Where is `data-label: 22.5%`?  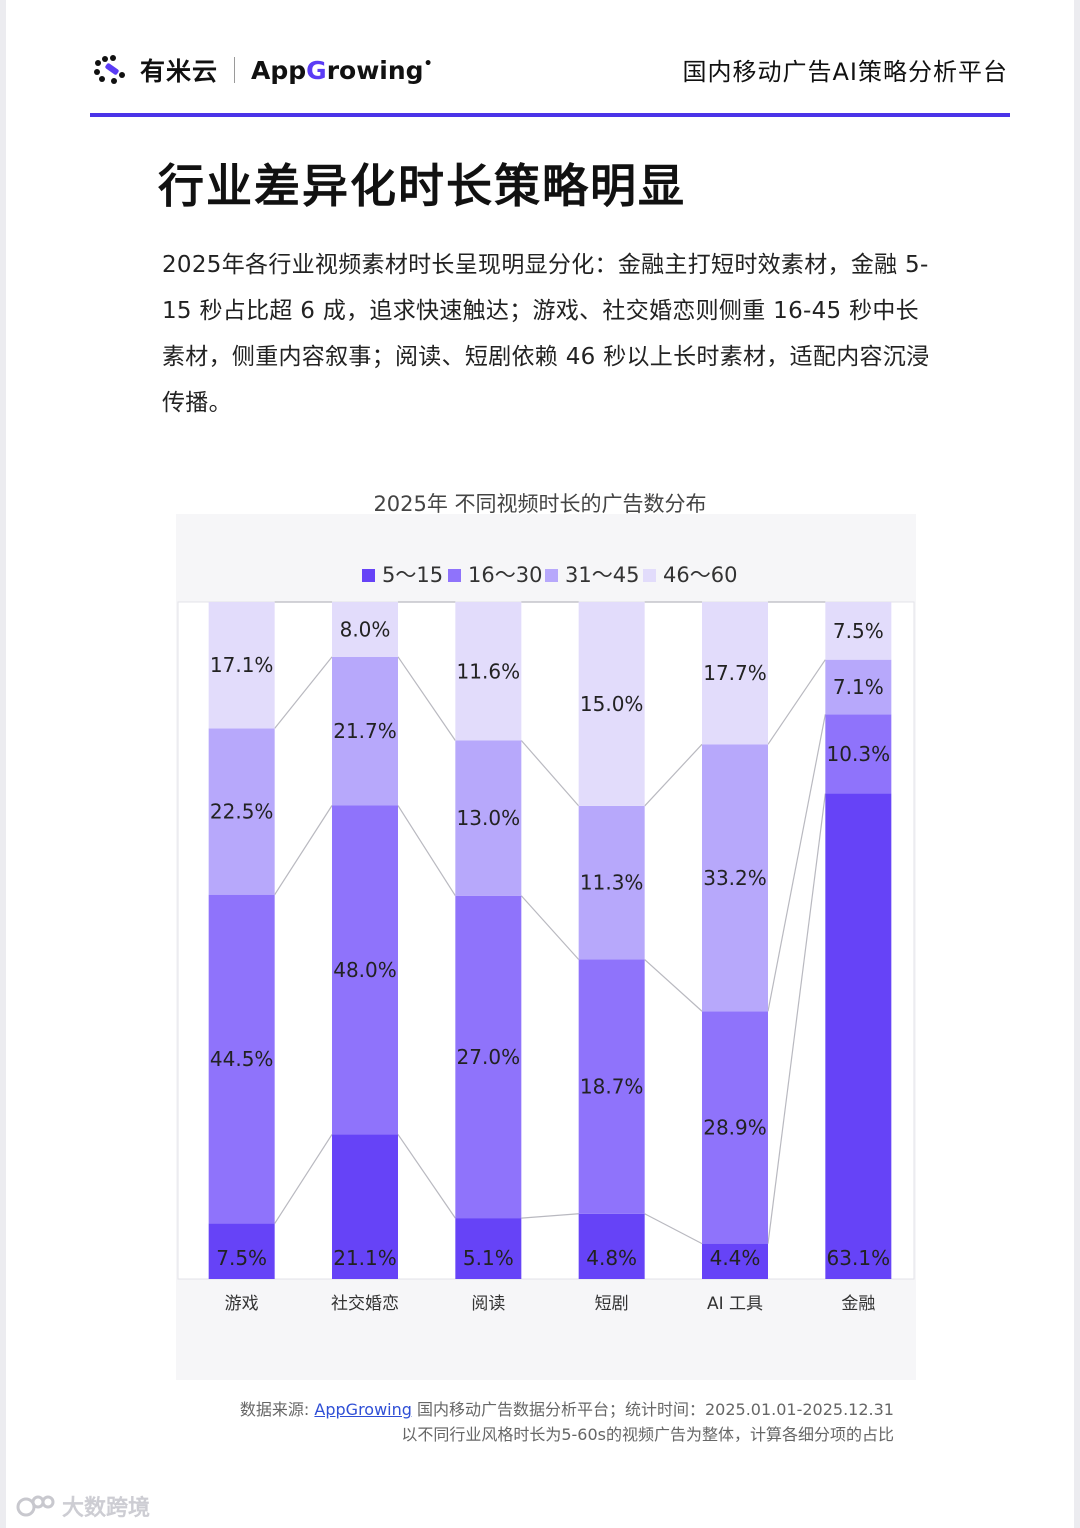 data-label: 22.5% is located at coordinates (242, 812).